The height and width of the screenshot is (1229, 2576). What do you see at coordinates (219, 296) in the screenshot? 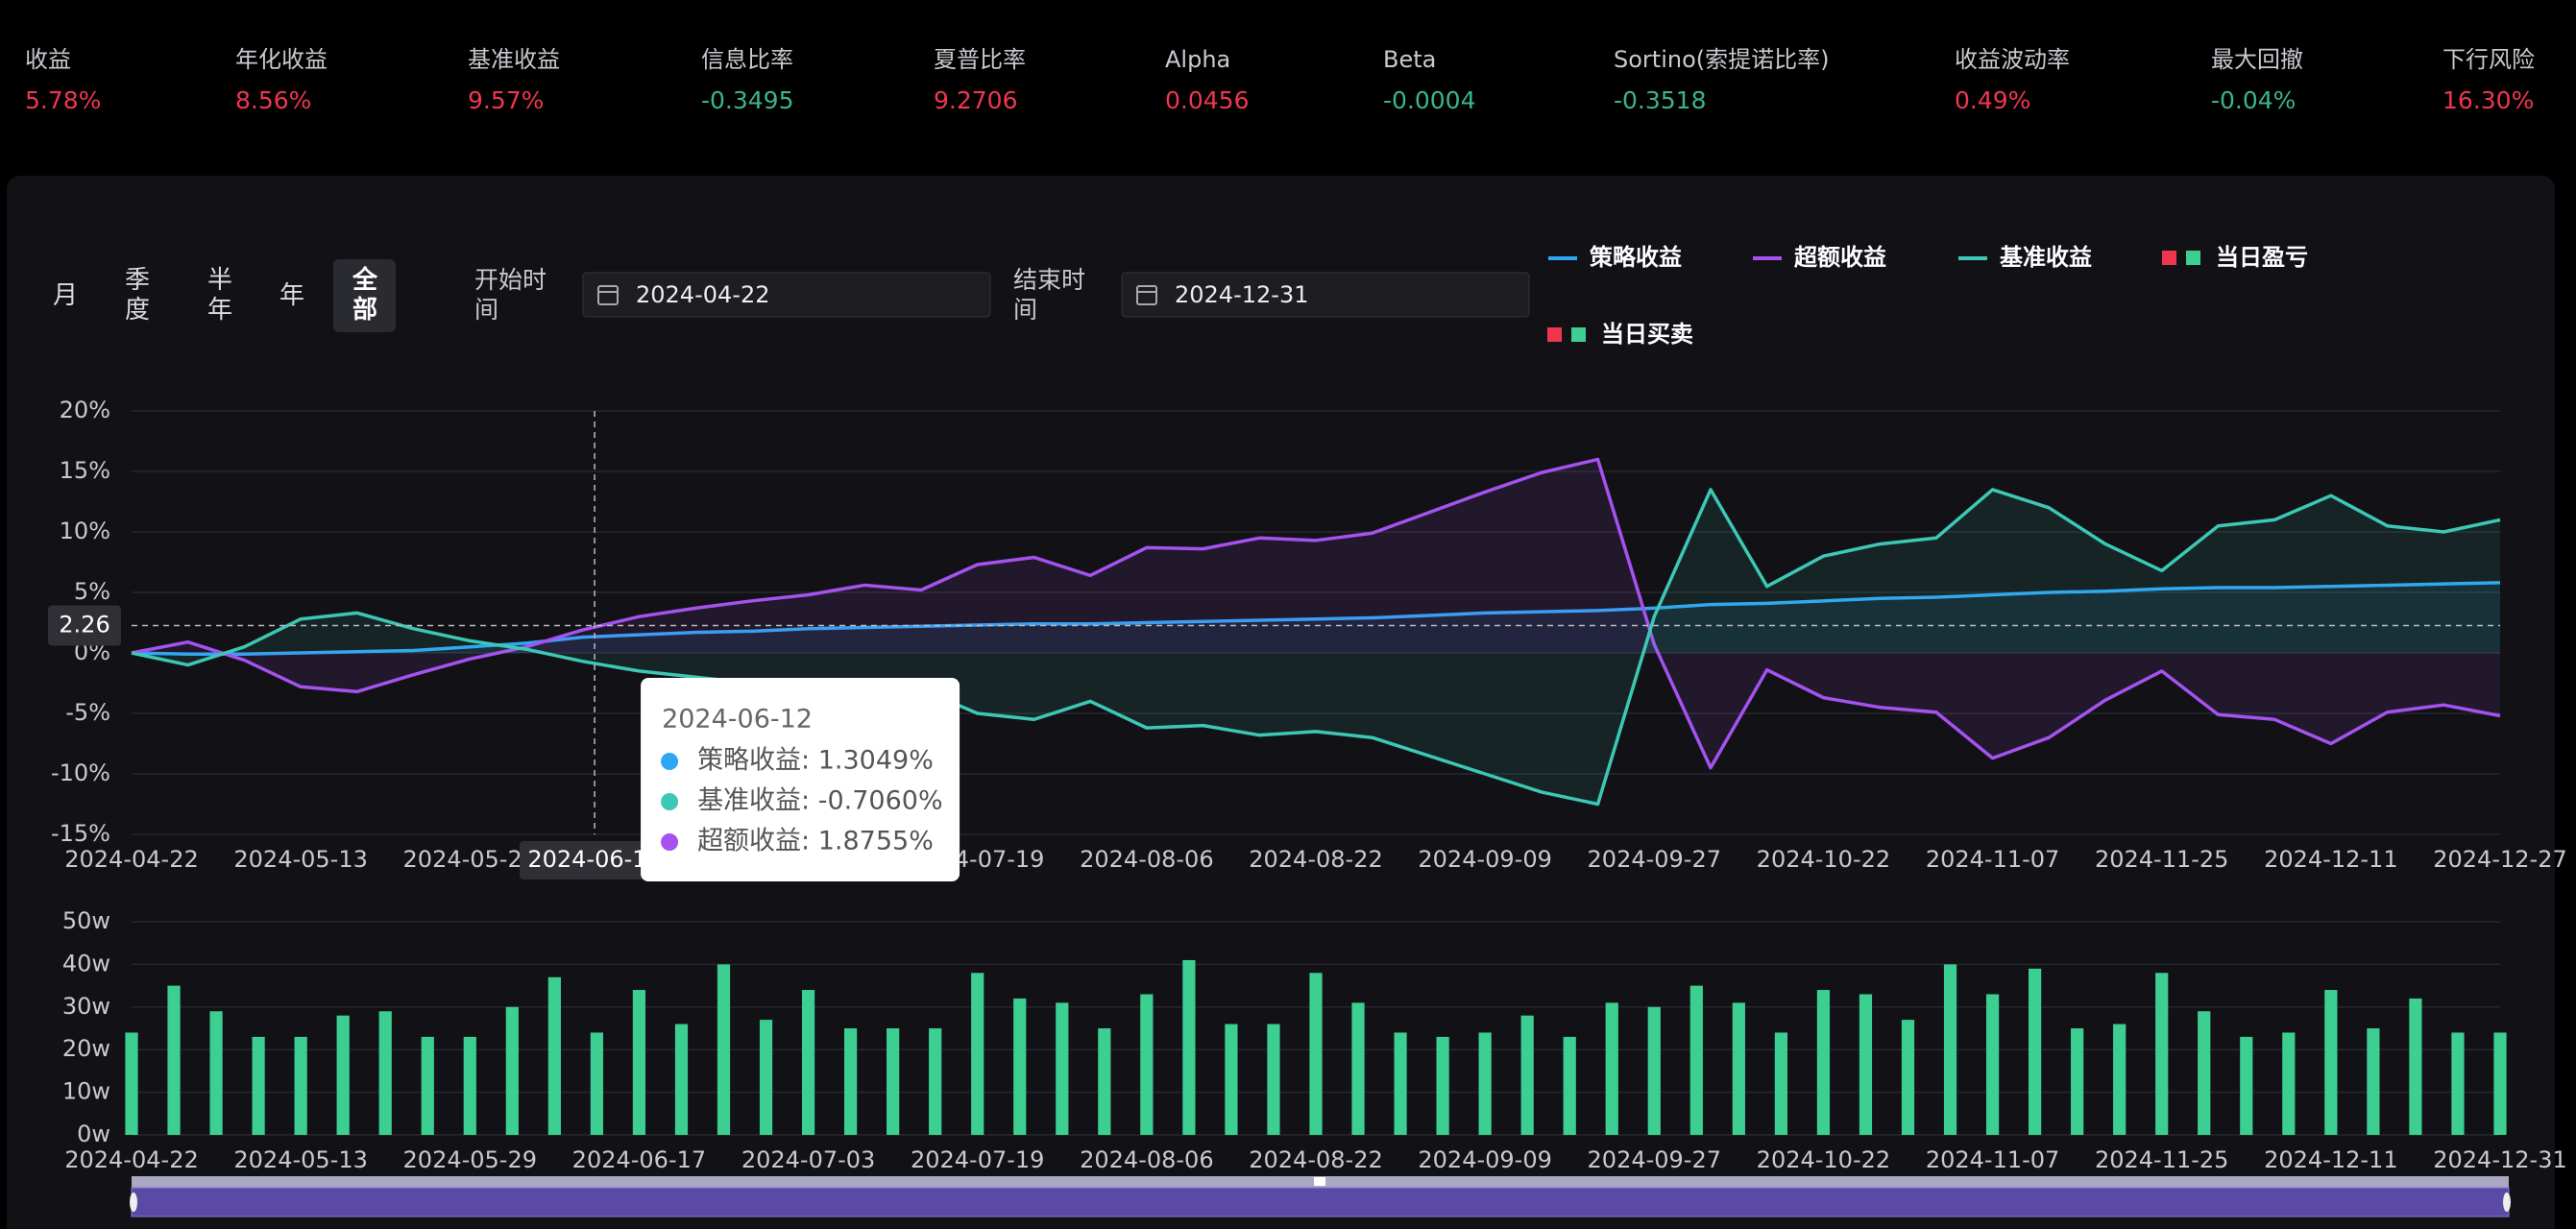
I see `period-button: 半年` at bounding box center [219, 296].